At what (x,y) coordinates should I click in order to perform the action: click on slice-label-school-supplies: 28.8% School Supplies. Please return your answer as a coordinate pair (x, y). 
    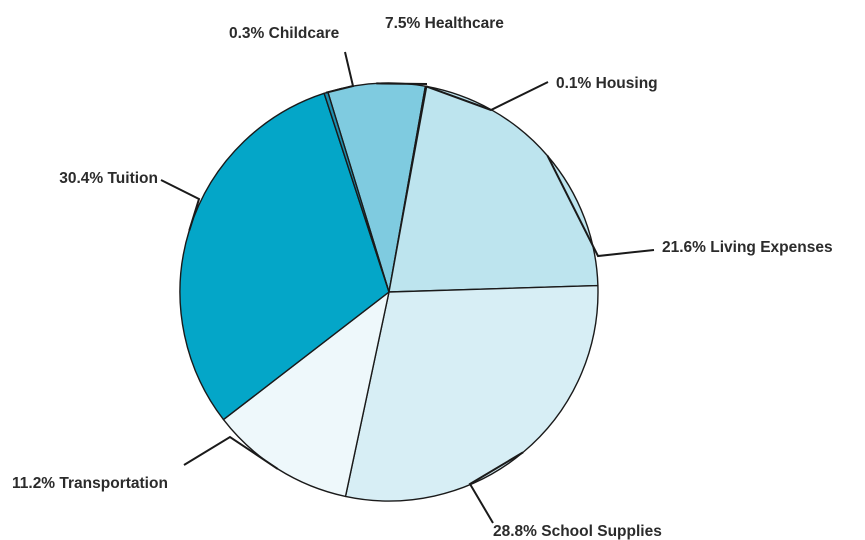
    Looking at the image, I should click on (577, 531).